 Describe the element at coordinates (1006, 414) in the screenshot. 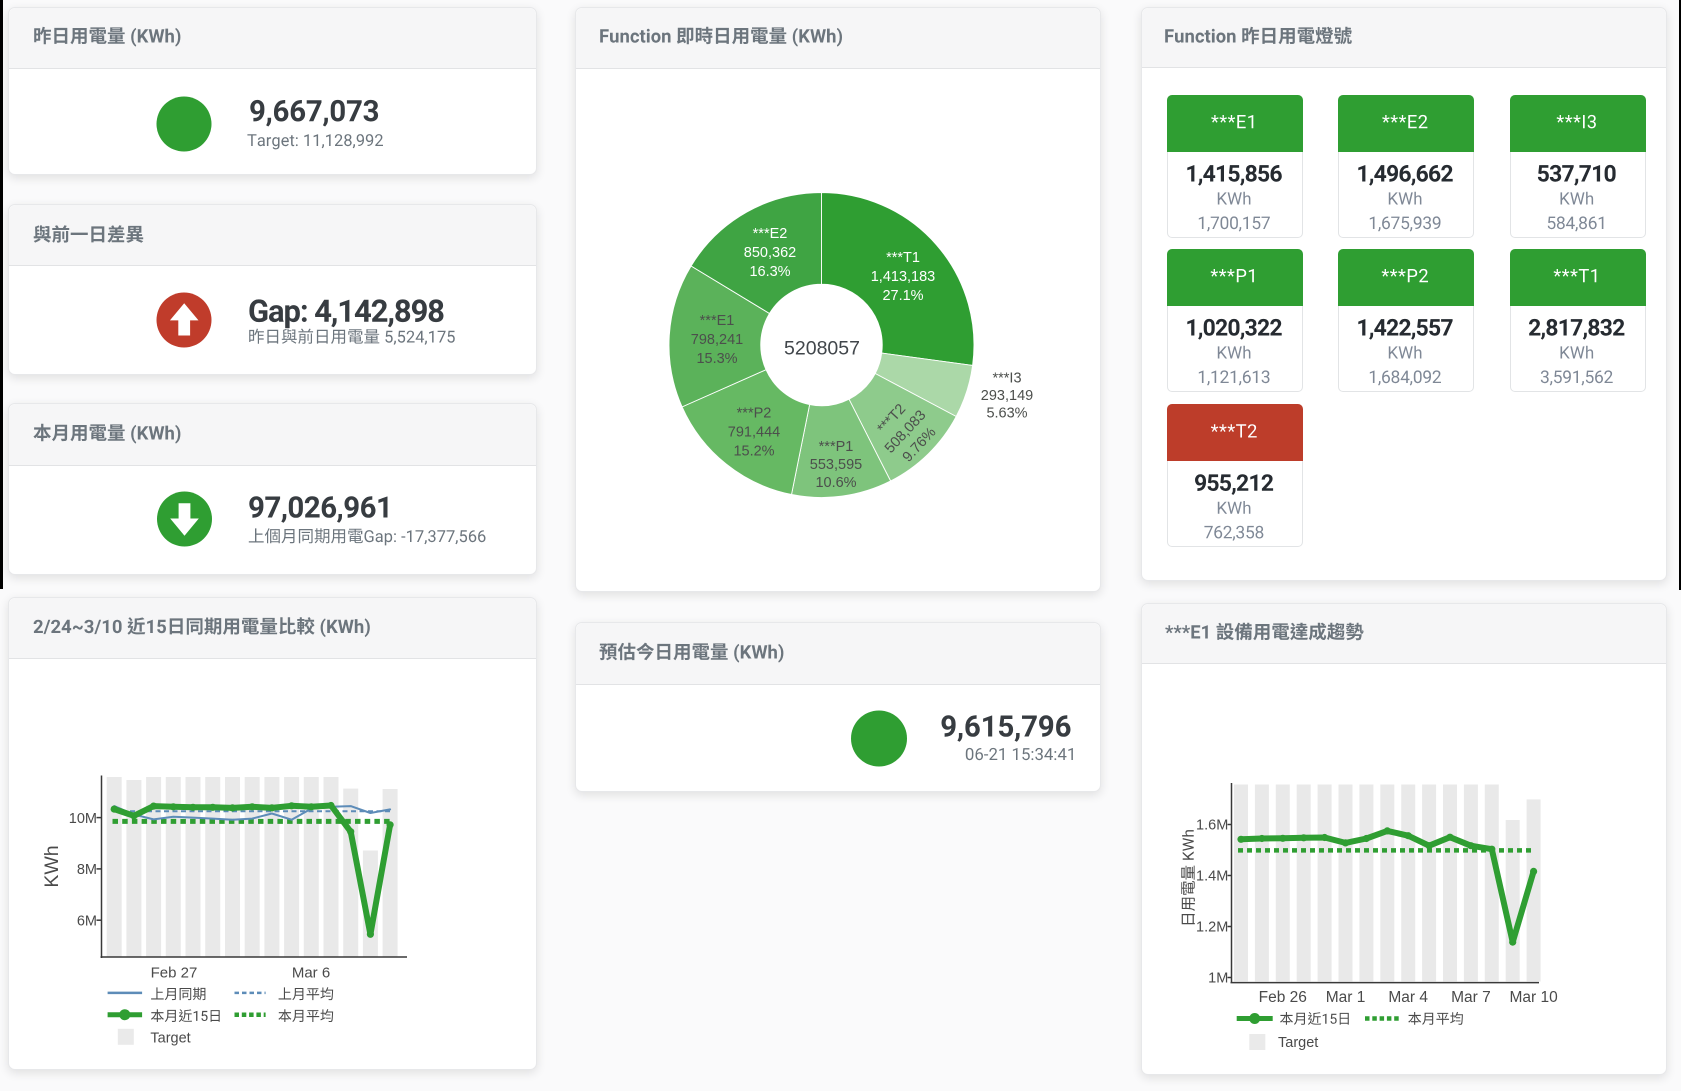

I see `svg-text: 5.63%` at that location.